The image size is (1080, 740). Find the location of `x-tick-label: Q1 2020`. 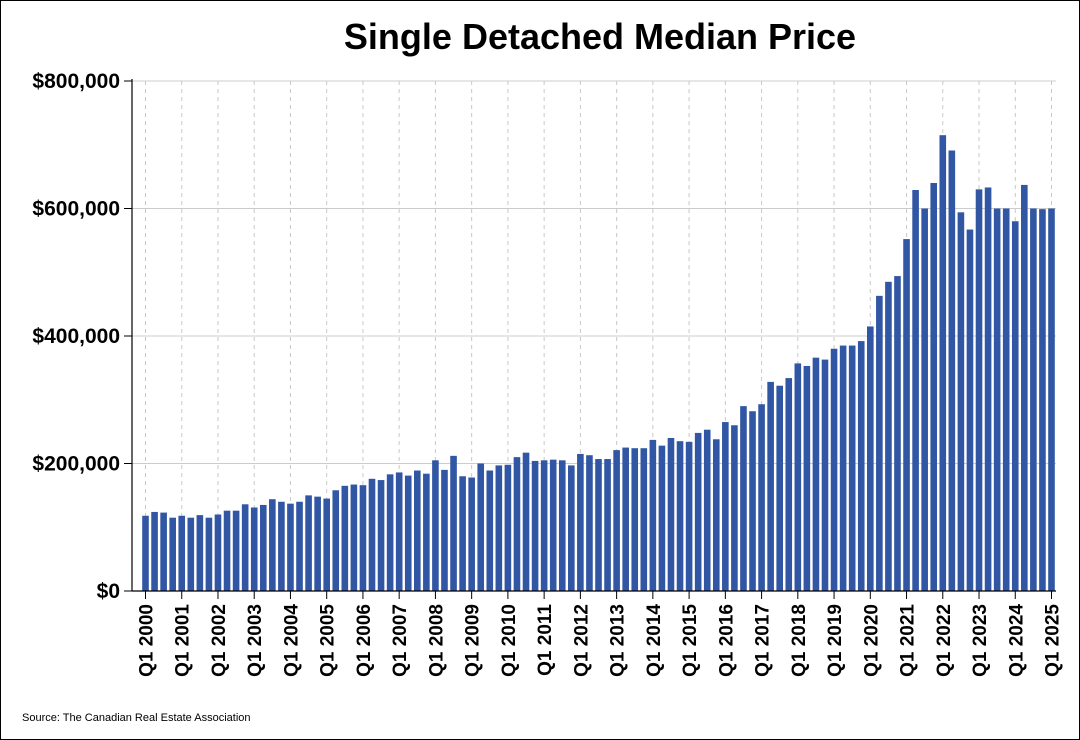

x-tick-label: Q1 2020 is located at coordinates (871, 640).